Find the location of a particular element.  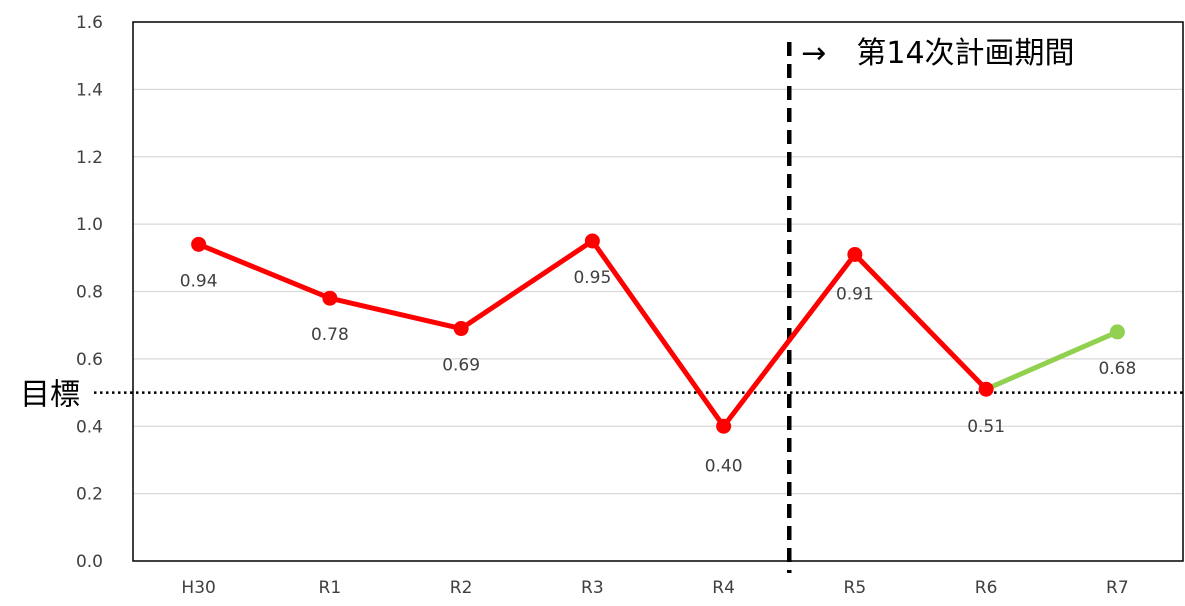

x-tick-label: H30 is located at coordinates (198, 588).